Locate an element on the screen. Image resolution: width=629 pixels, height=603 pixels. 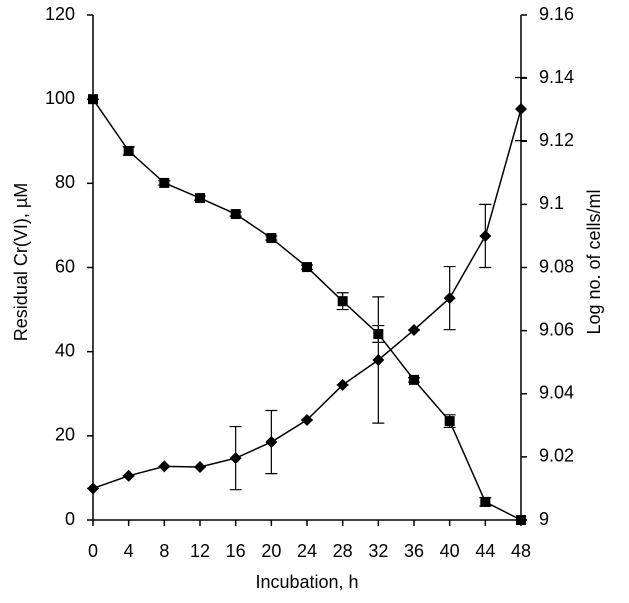
y2-tick-label: 9.04 is located at coordinates (556, 393).